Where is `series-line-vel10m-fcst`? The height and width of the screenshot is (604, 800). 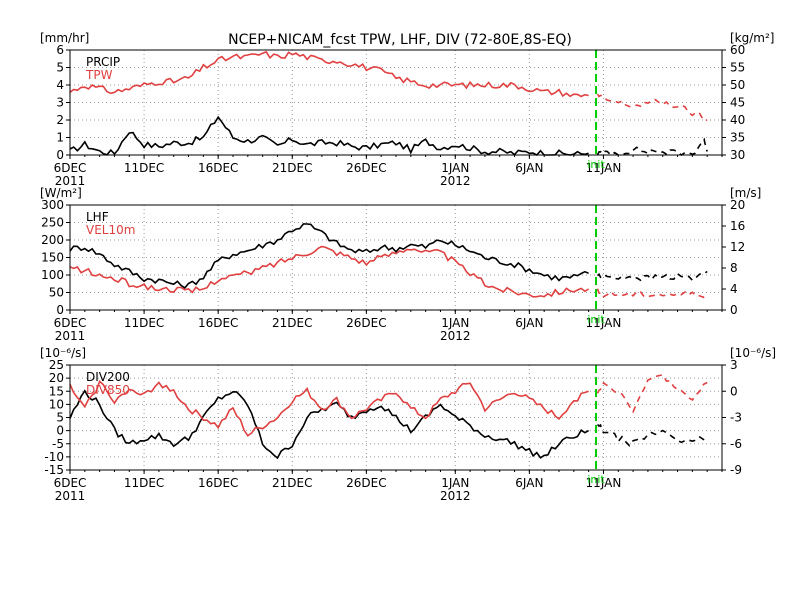
series-line-vel10m-fcst is located at coordinates (652, 293).